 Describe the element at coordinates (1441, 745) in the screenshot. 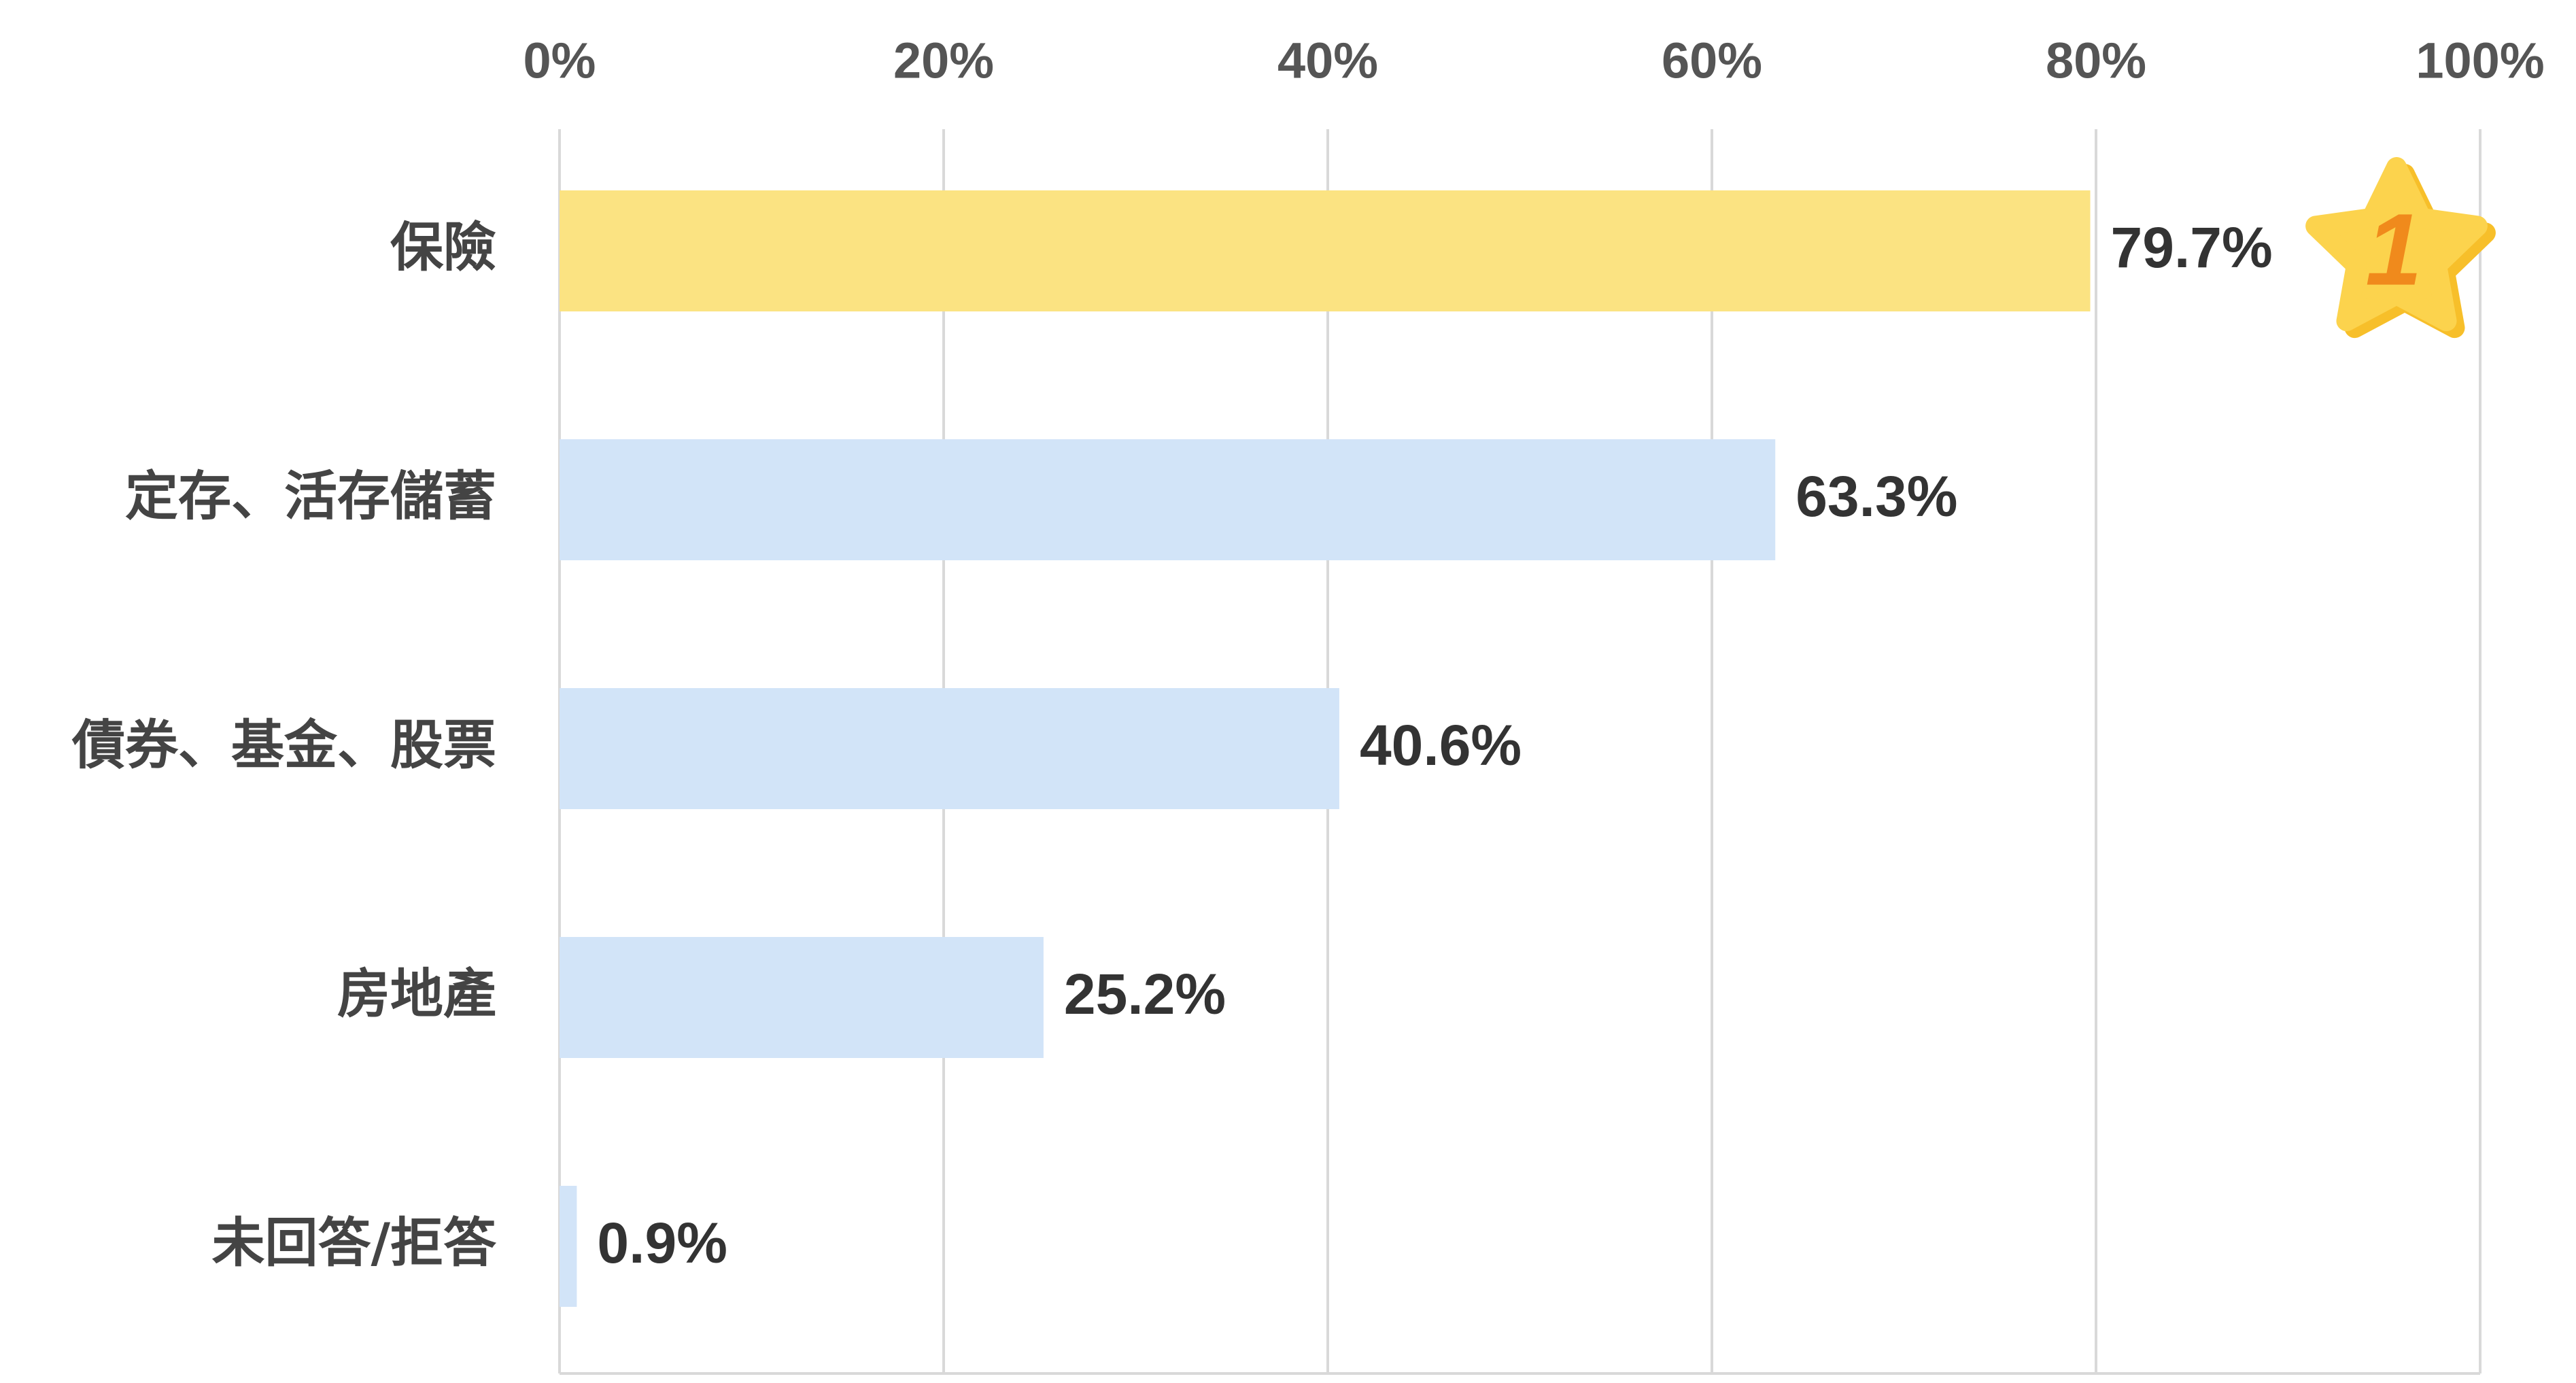

I see `data-label: 40.6%` at that location.